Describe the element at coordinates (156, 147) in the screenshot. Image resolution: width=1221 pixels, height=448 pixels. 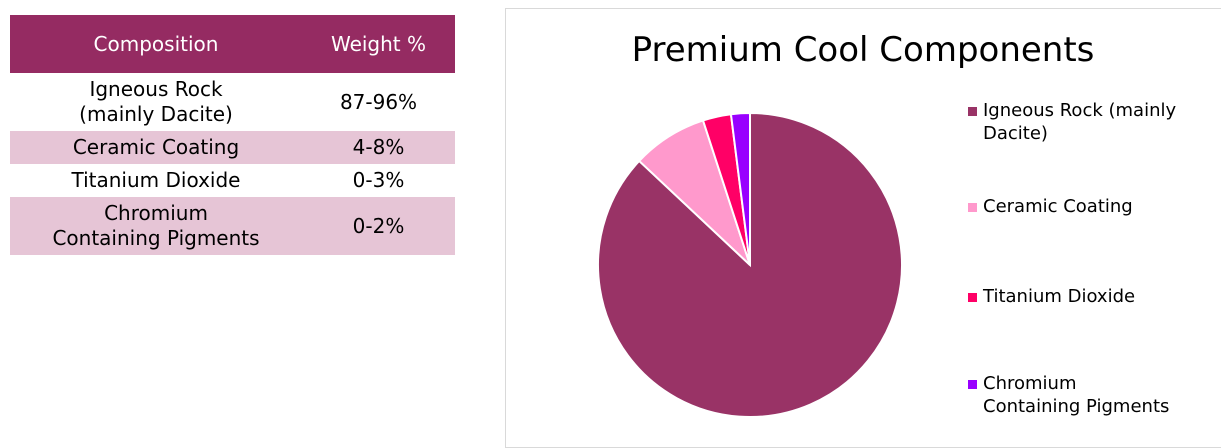
I see `table-cell: Ceramic Coating` at that location.